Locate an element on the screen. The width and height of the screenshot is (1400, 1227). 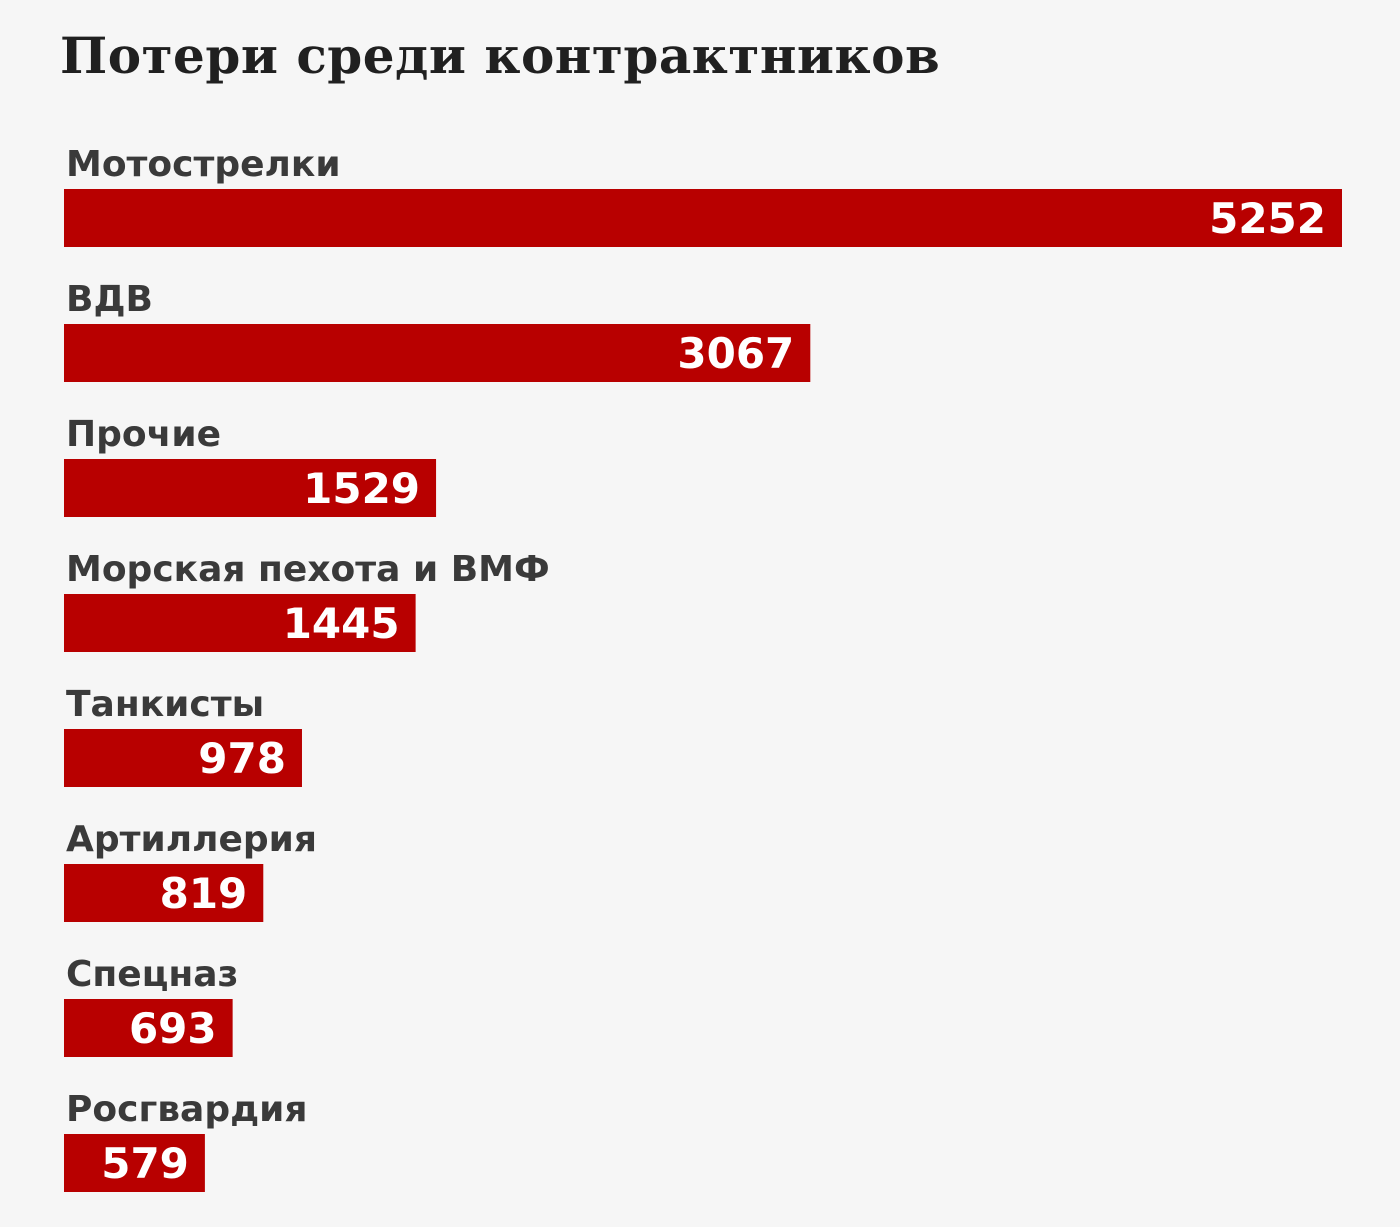
bar-value-label: 579 is located at coordinates (145, 1163).